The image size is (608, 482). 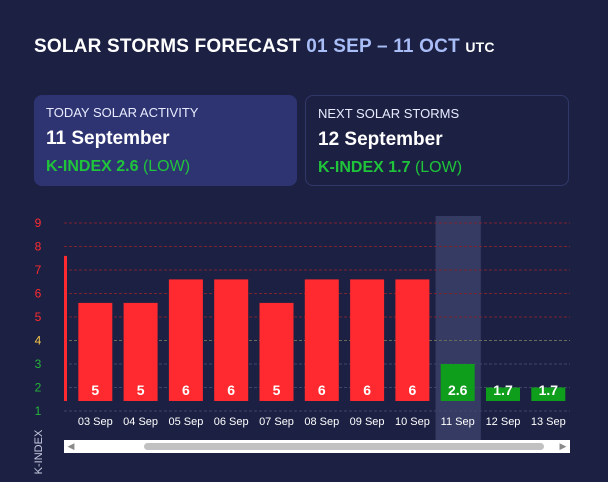 What do you see at coordinates (548, 422) in the screenshot?
I see `x-tick-label: 13 Sep` at bounding box center [548, 422].